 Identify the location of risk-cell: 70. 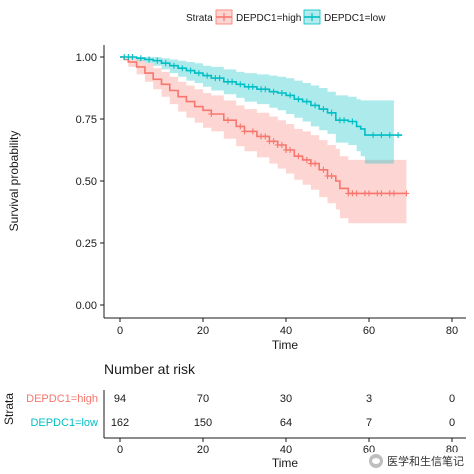
(203, 399).